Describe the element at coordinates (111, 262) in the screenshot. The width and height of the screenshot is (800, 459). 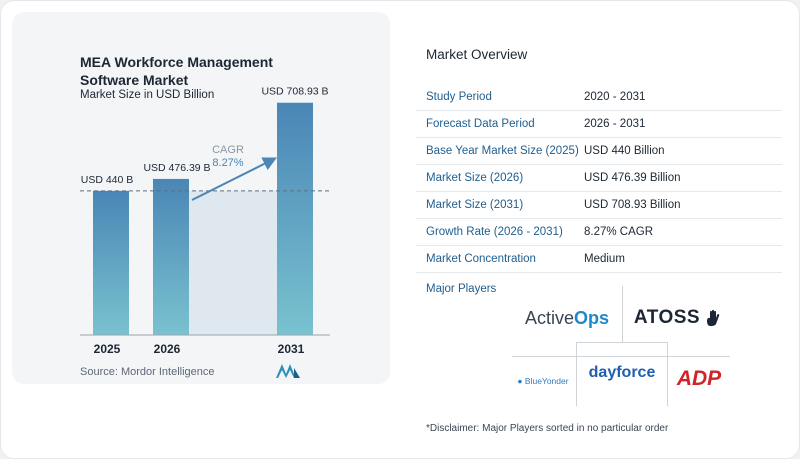
I see `bar-2025` at that location.